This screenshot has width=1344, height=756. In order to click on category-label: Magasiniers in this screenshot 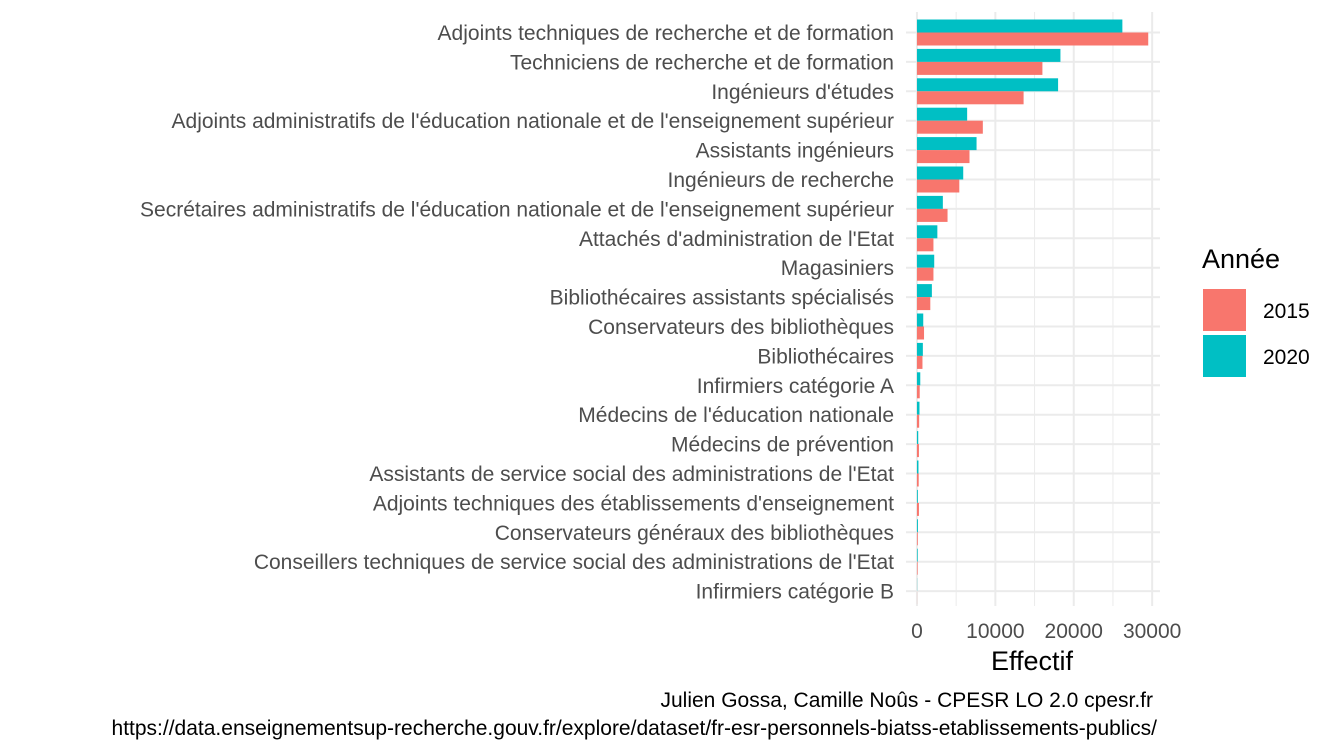, I will do `click(837, 268)`.